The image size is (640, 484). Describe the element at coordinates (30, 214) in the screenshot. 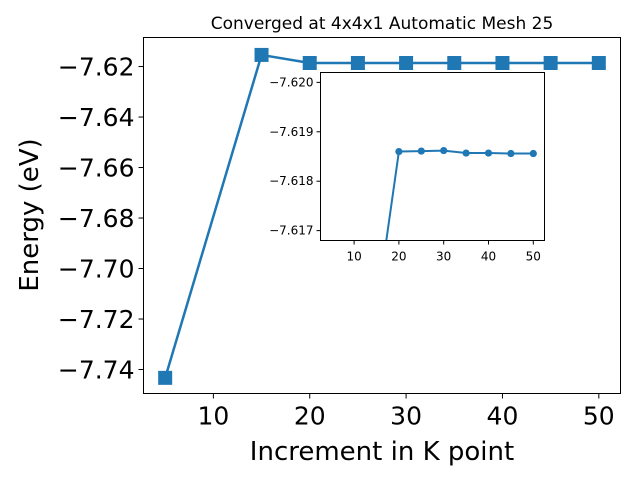

I see `y-axis-label: Energy (eV)` at that location.